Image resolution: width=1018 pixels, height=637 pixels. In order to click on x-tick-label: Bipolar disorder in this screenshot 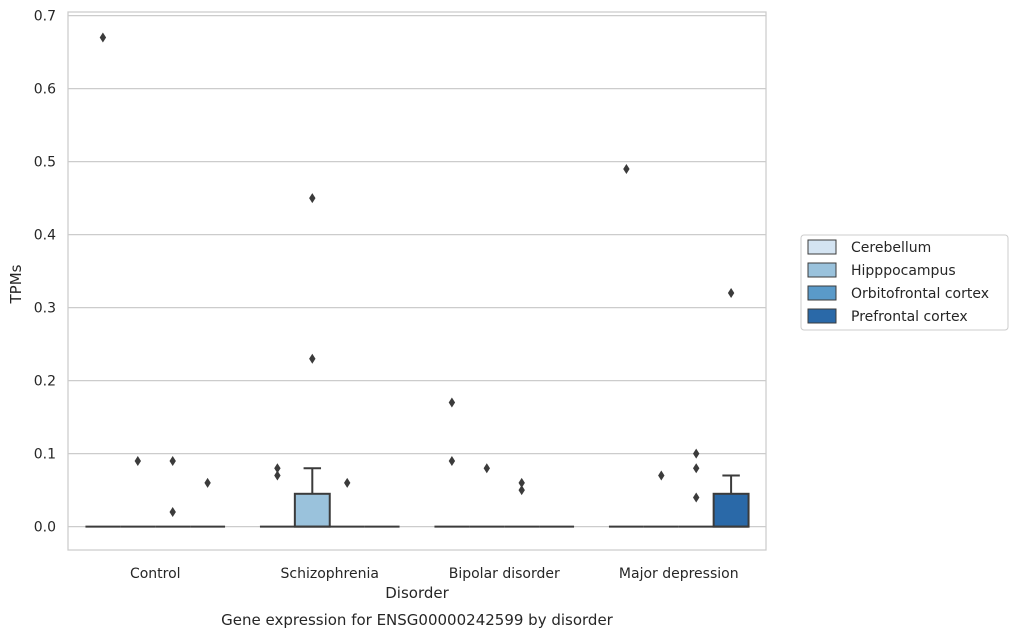, I will do `click(504, 574)`.